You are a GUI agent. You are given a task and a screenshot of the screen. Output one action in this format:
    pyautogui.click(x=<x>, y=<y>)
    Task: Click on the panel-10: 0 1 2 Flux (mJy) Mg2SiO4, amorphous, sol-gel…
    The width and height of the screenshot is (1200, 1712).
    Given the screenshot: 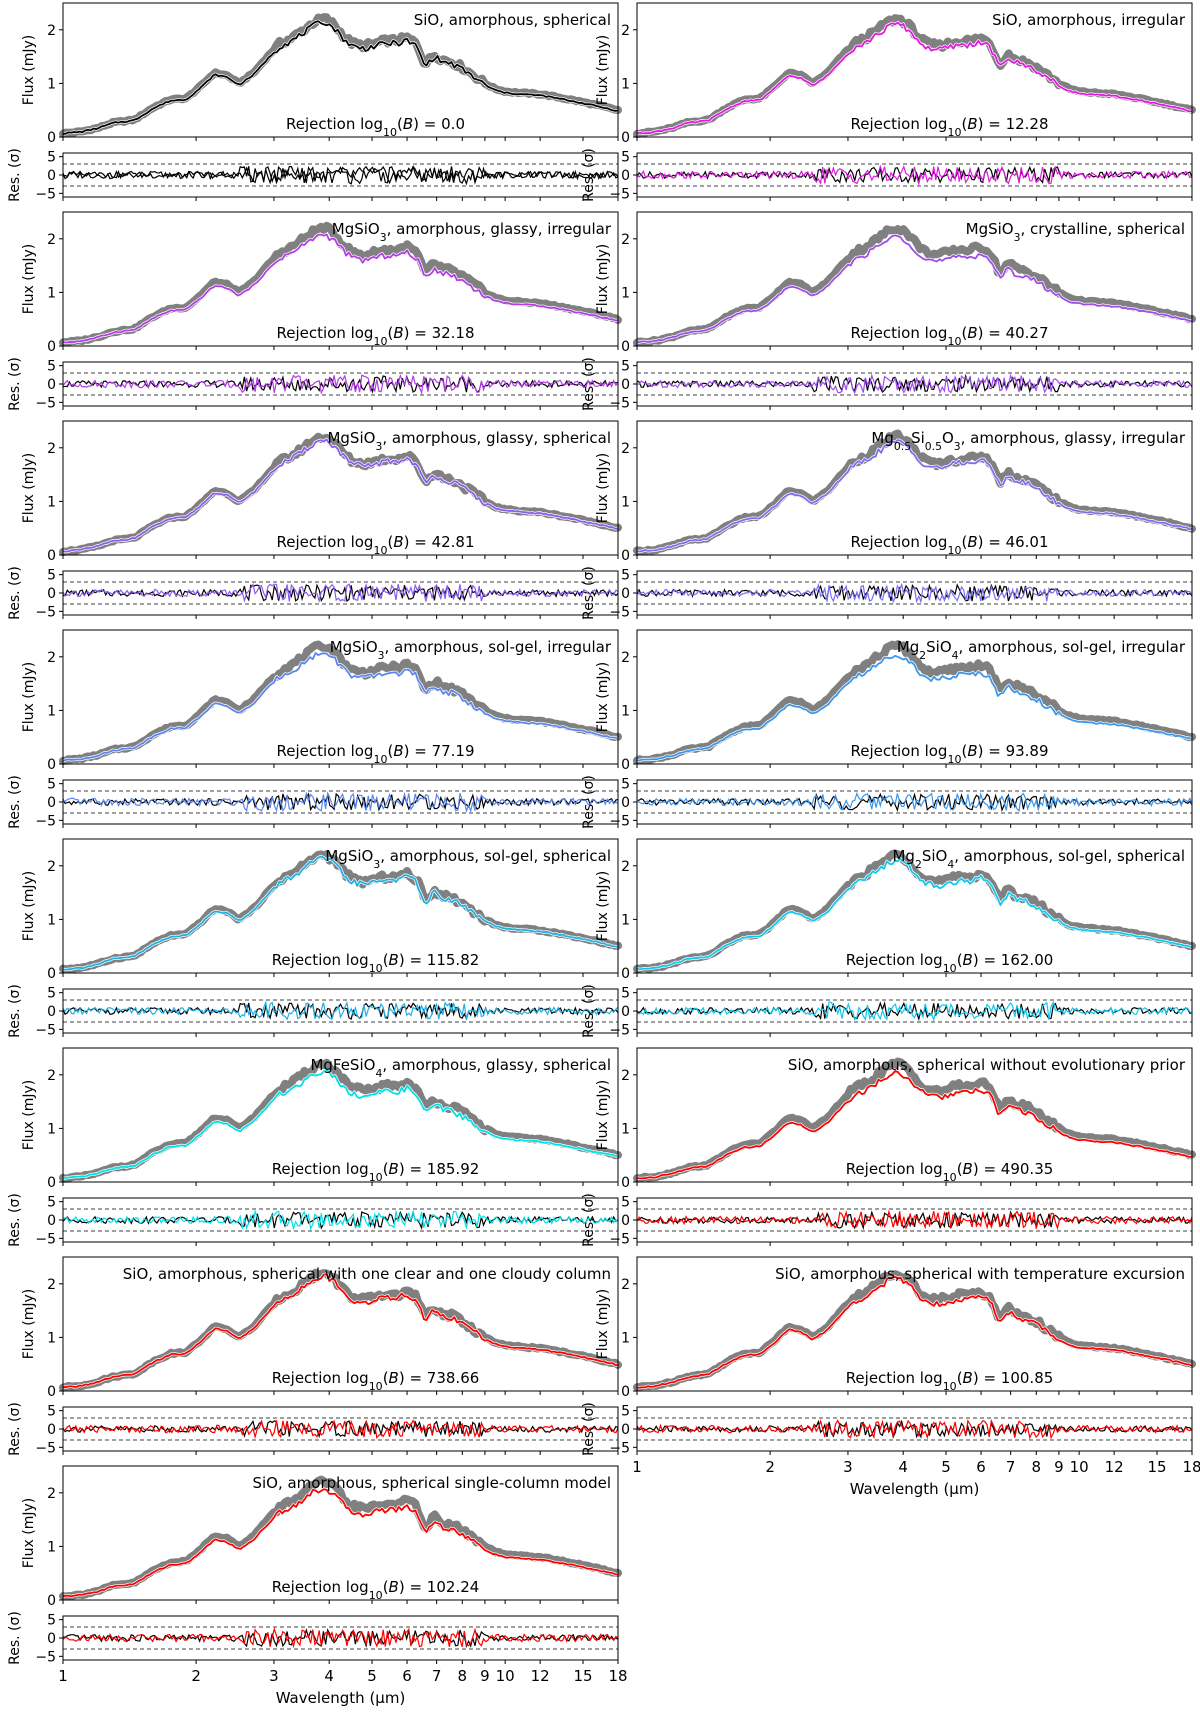 What is the action you would take?
    pyautogui.click(x=888, y=938)
    